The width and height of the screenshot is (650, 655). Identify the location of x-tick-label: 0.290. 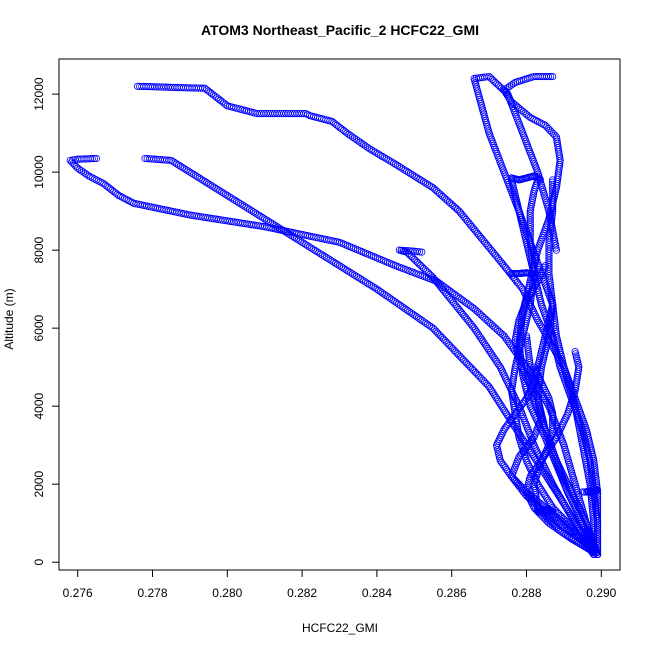
(601, 593).